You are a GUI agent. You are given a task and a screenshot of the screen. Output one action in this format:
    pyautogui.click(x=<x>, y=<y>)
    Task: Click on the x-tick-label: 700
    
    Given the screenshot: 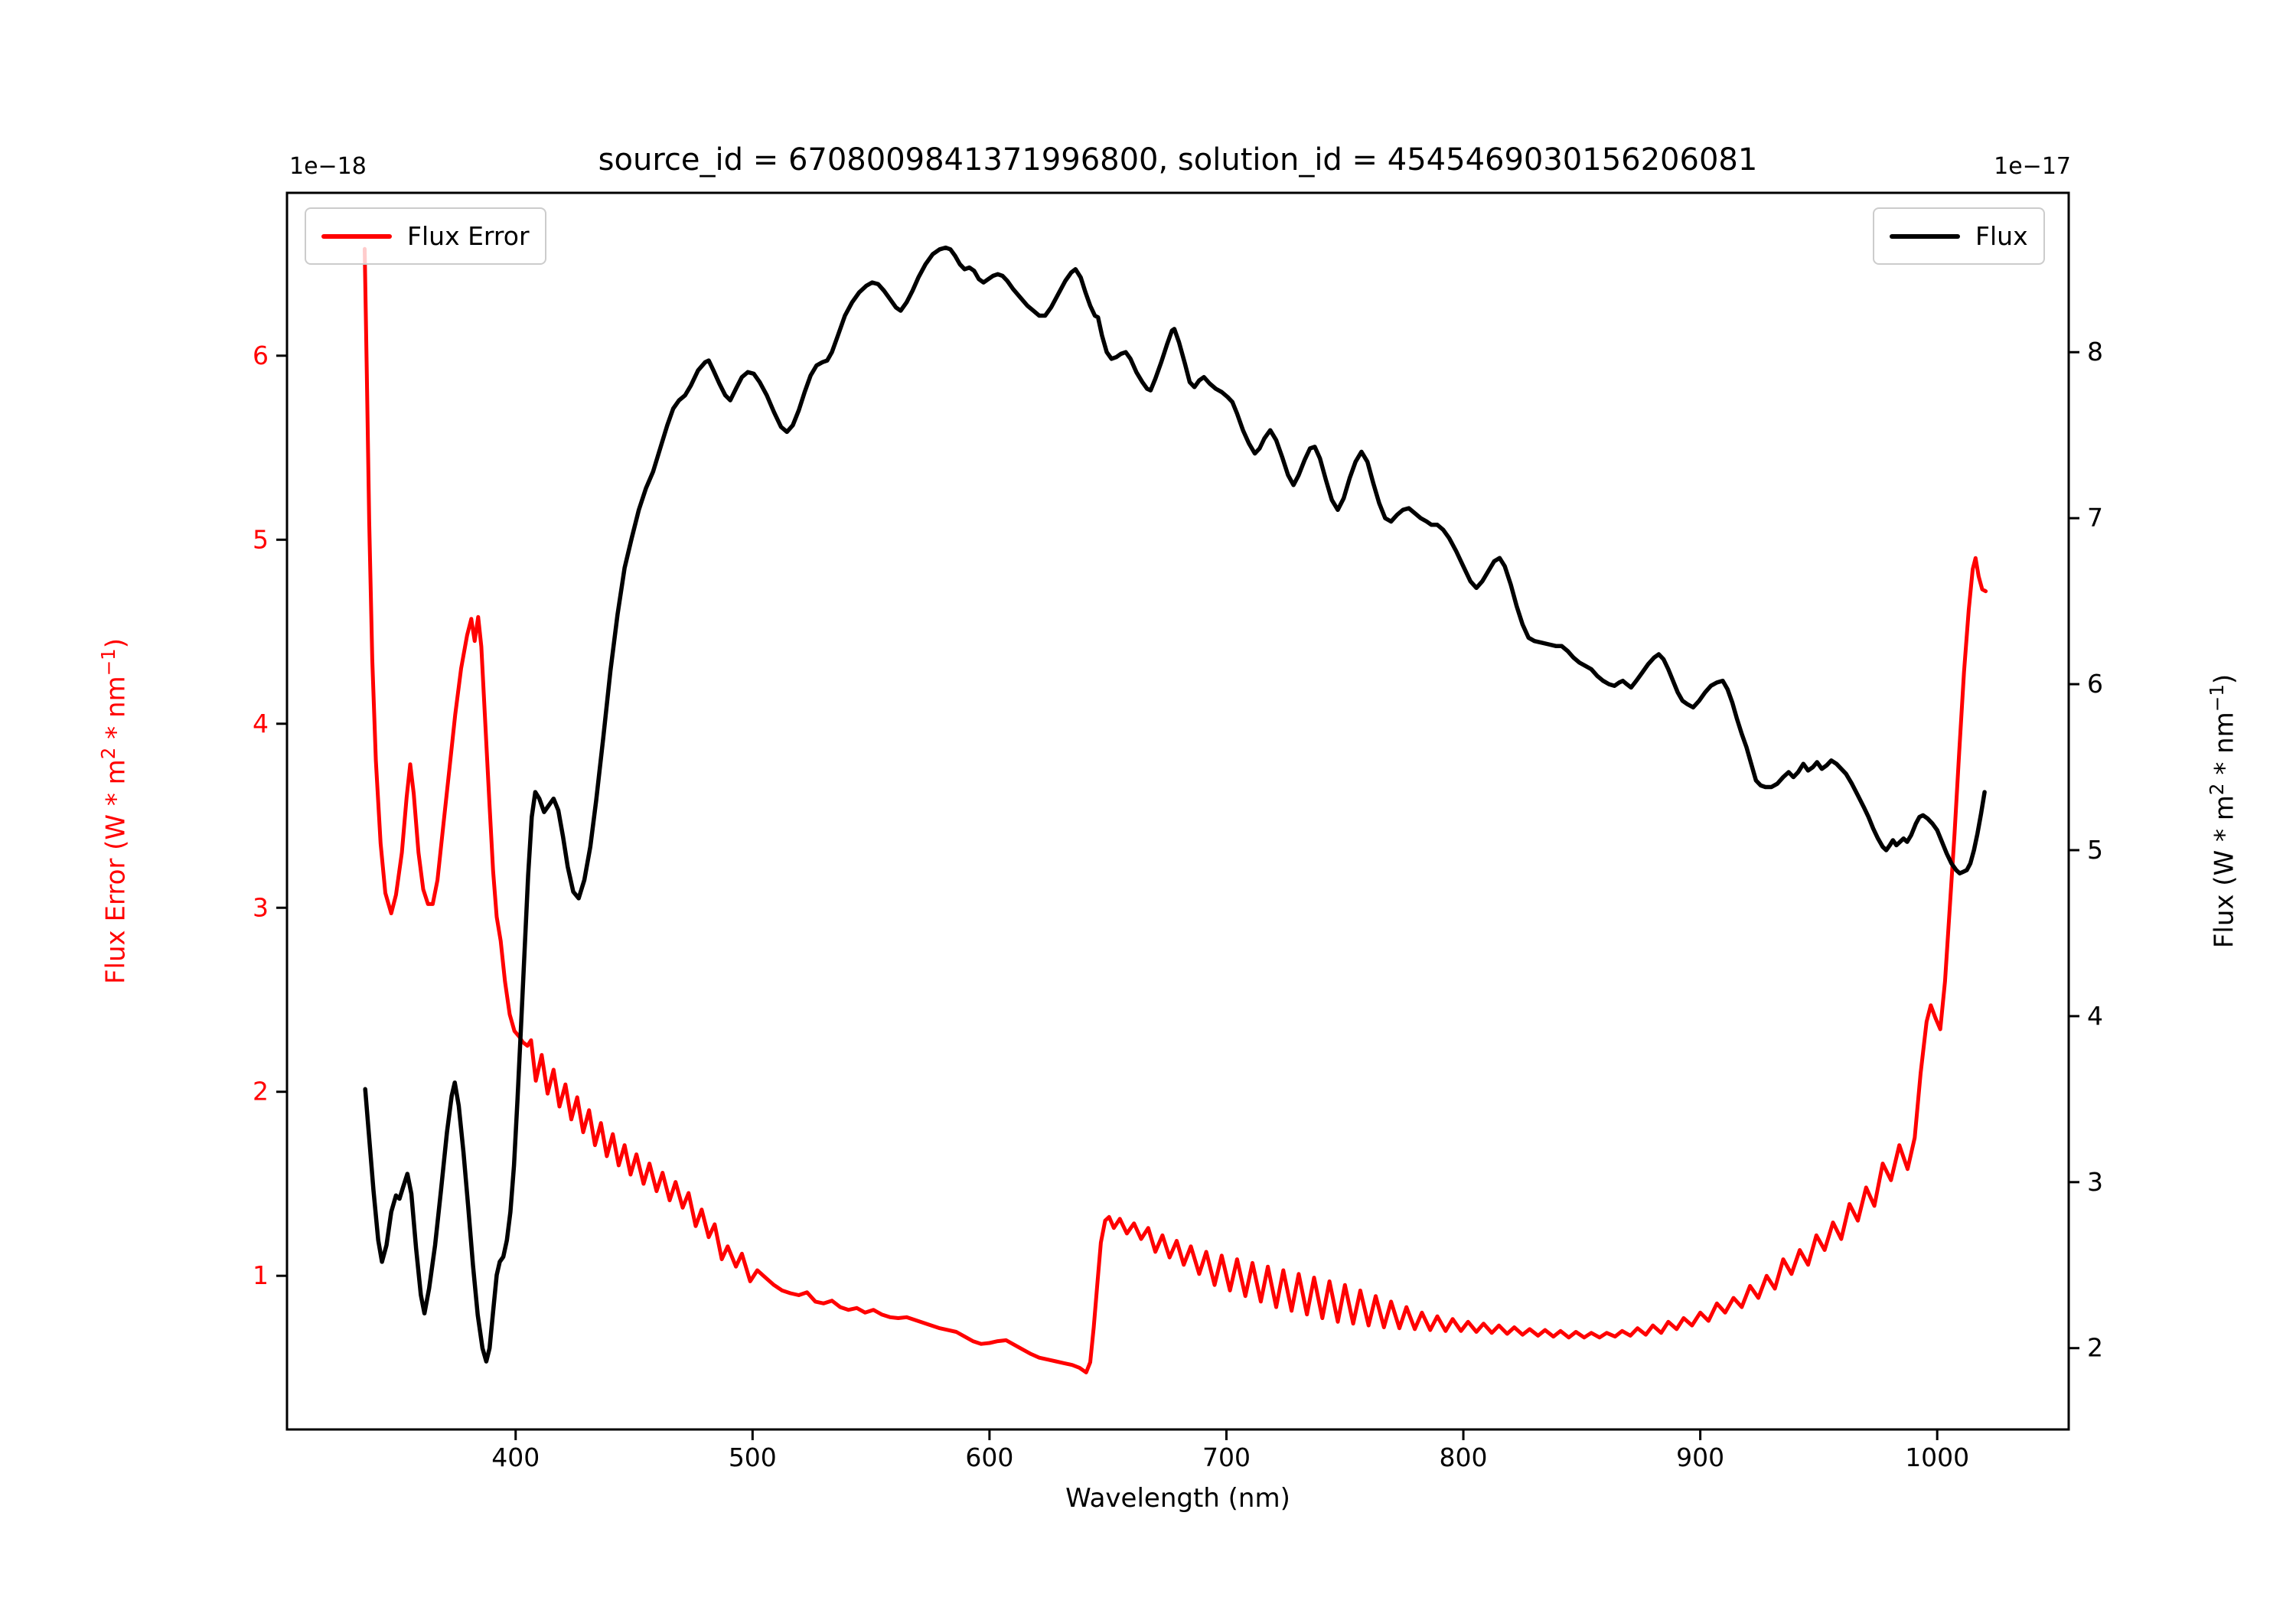 What is the action you would take?
    pyautogui.click(x=1226, y=1457)
    